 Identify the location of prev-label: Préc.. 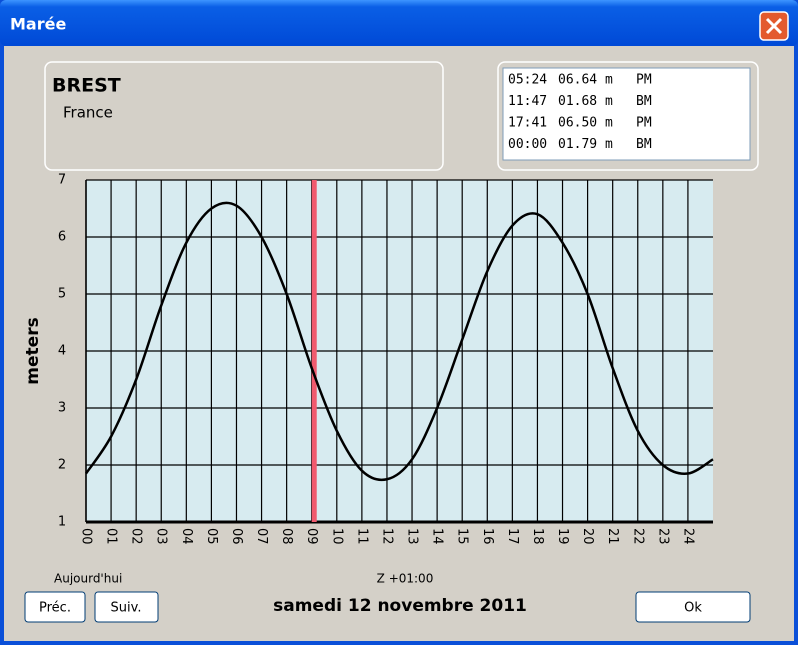
(55, 608).